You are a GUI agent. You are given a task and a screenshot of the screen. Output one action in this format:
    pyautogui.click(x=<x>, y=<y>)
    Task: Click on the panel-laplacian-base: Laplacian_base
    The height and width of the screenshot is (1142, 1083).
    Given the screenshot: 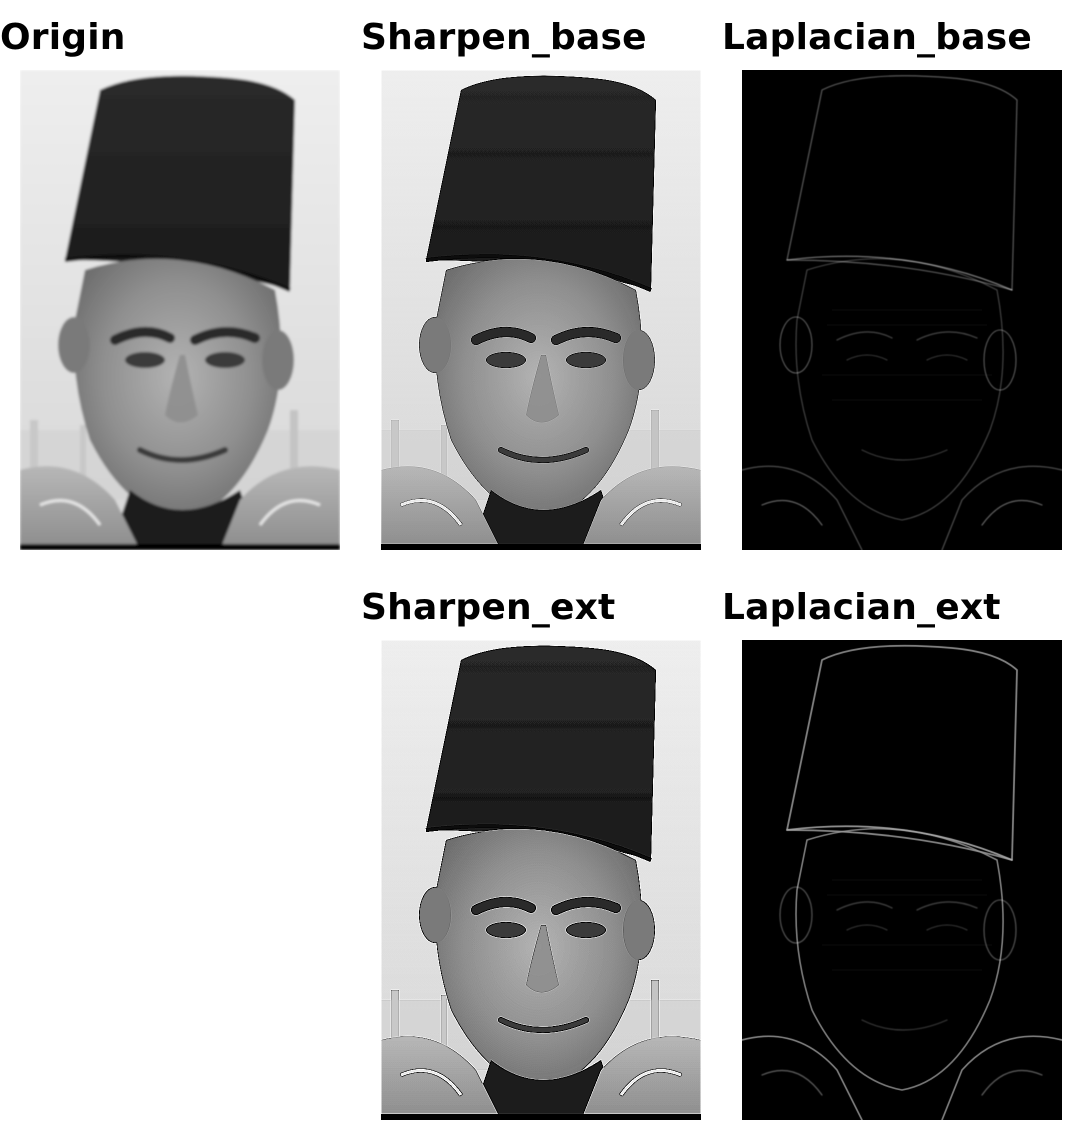 What is the action you would take?
    pyautogui.click(x=894, y=285)
    